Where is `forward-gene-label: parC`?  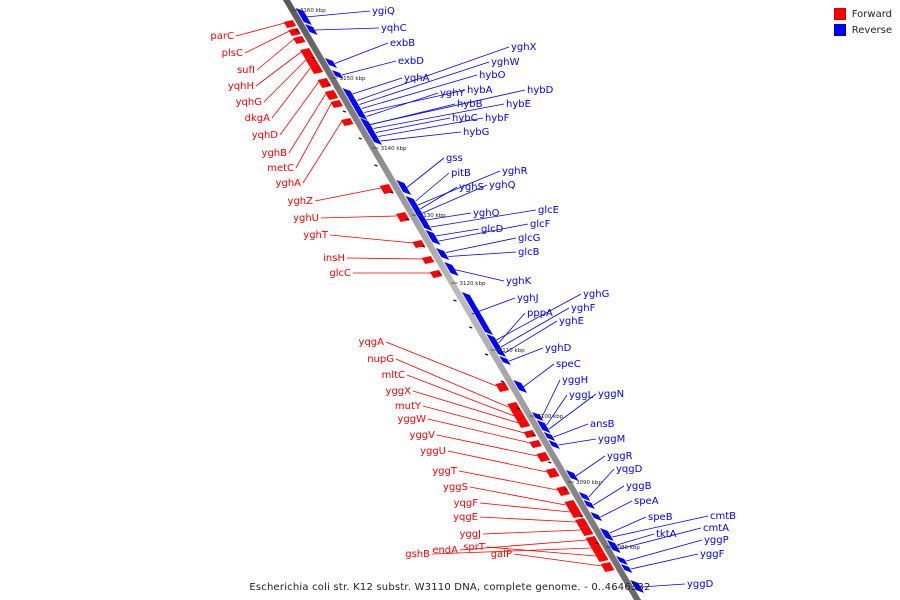
forward-gene-label: parC is located at coordinates (222, 36).